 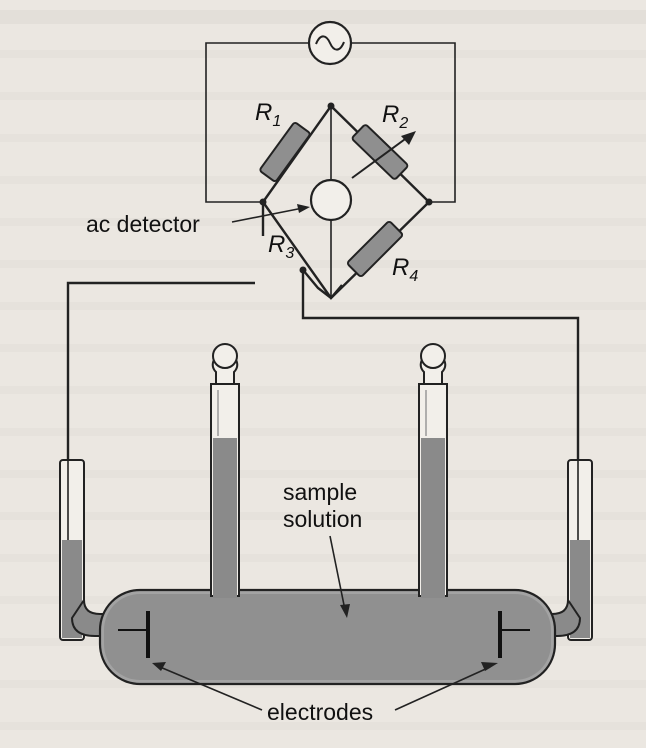 I want to click on ac-source-icon, so click(x=330, y=43).